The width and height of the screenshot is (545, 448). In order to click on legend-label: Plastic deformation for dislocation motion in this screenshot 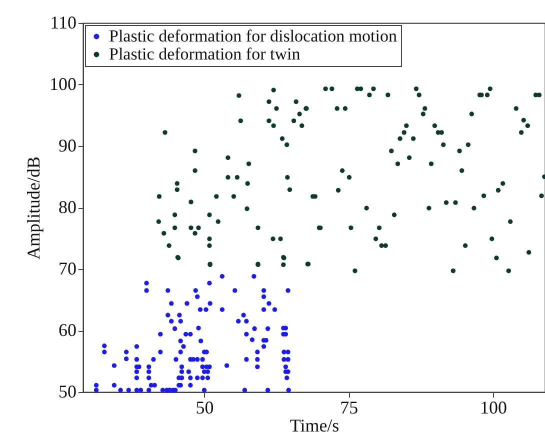, I will do `click(253, 36)`.